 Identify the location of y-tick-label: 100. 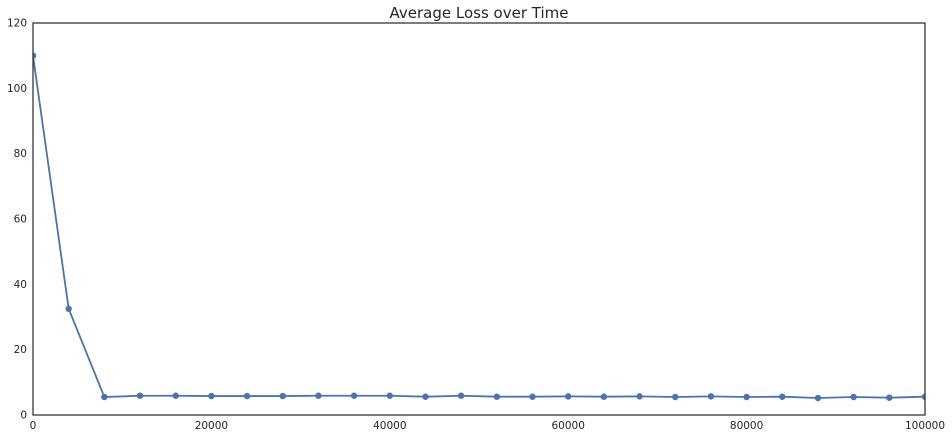
(17, 89).